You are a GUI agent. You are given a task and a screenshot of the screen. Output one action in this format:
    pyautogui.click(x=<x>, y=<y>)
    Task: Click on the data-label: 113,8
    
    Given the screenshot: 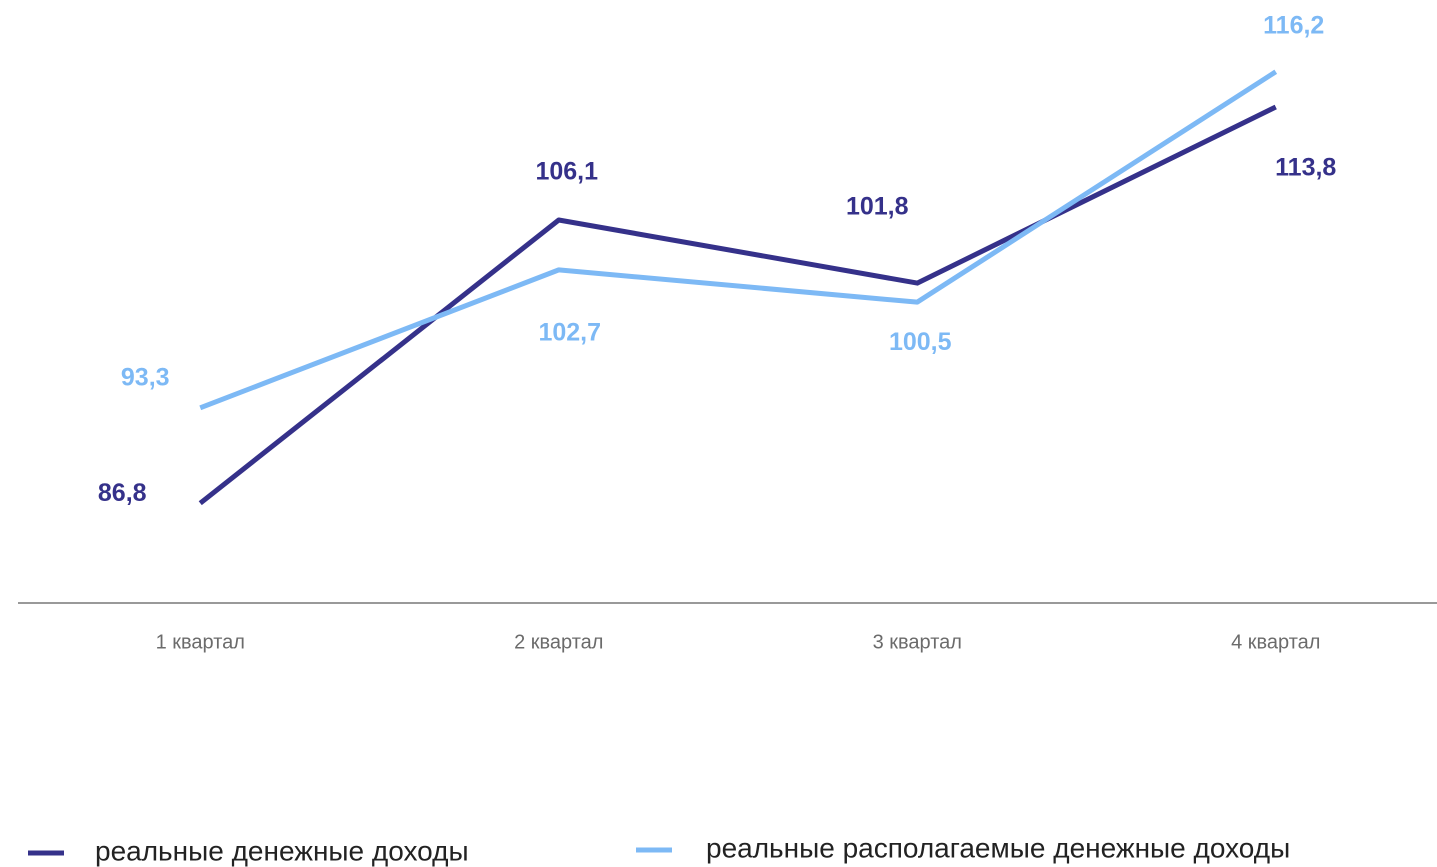 What is the action you would take?
    pyautogui.click(x=1305, y=168)
    